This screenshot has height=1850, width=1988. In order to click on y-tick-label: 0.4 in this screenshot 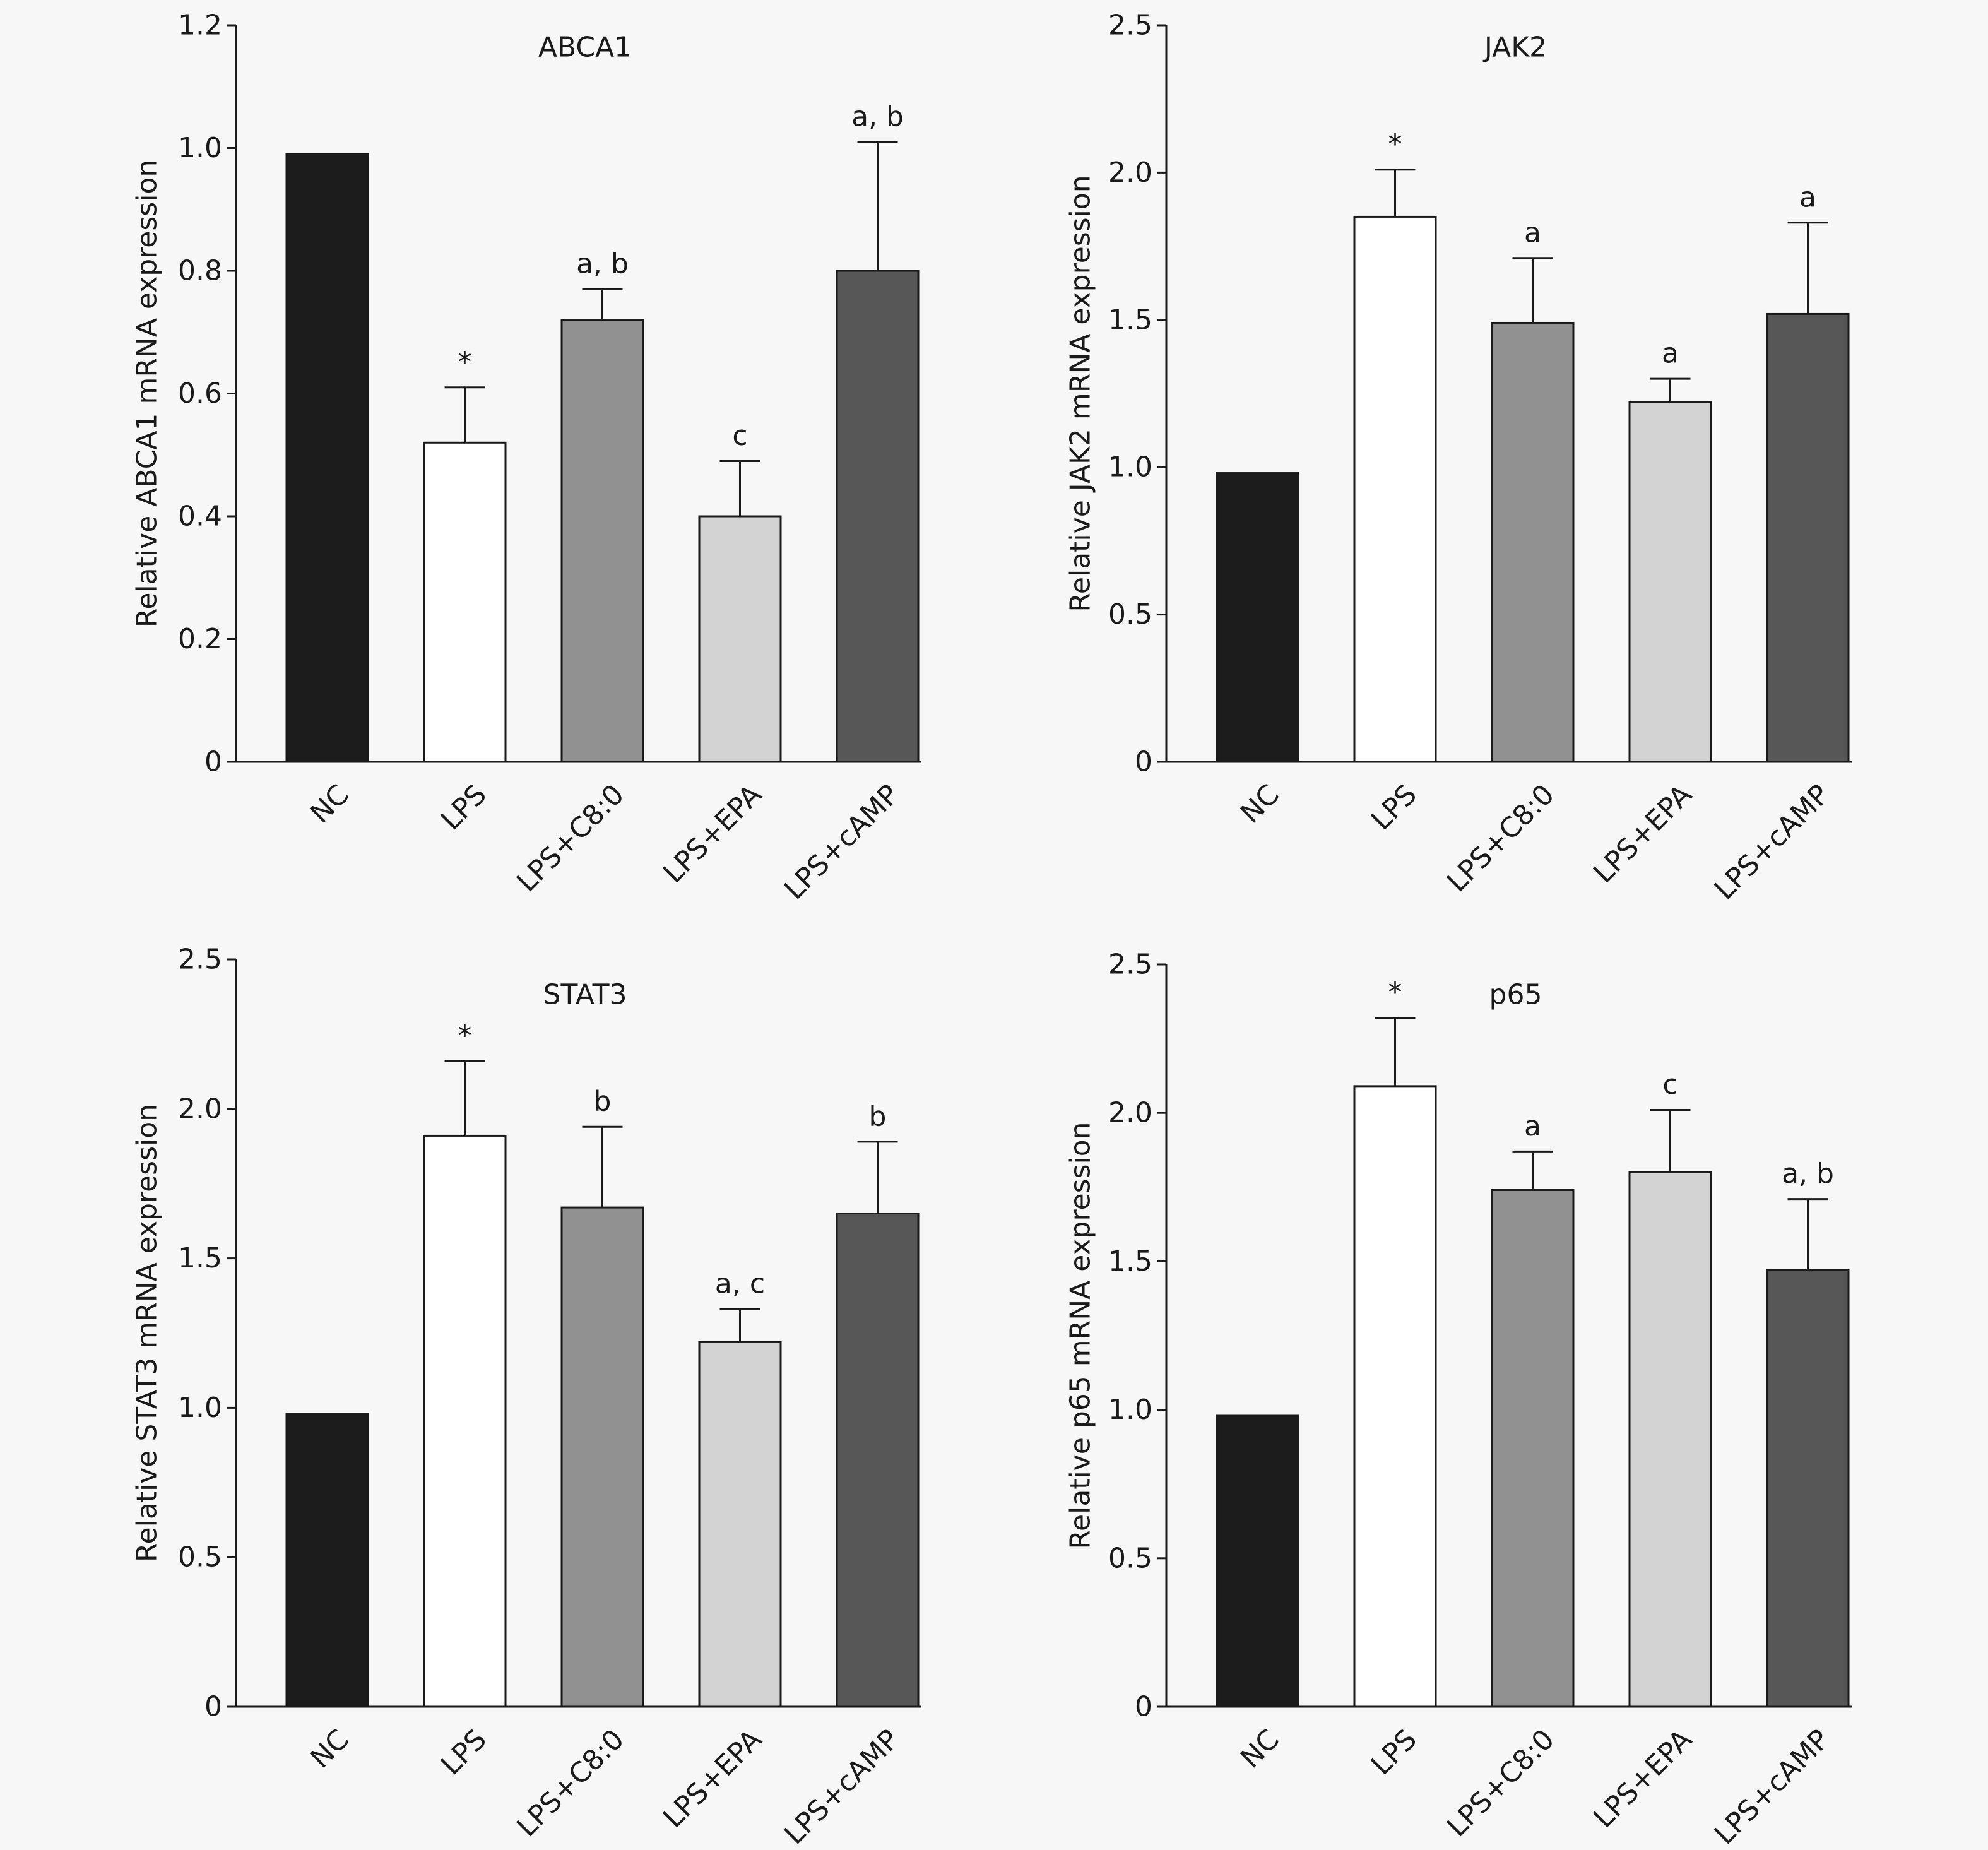, I will do `click(200, 517)`.